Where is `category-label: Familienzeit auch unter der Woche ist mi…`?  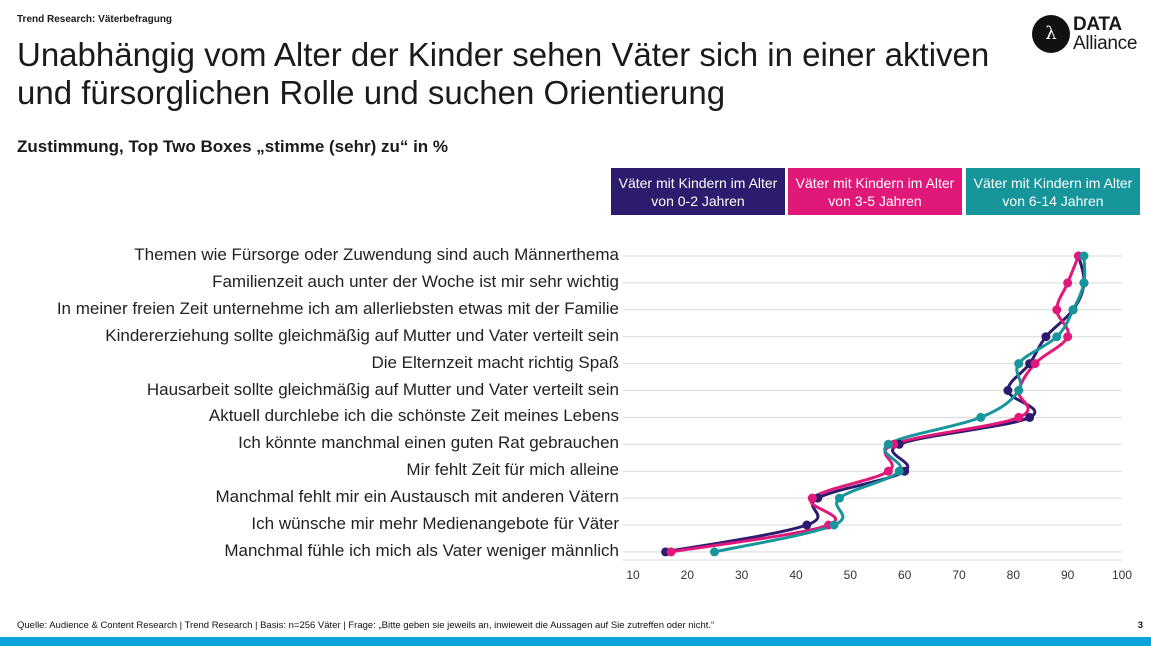
category-label: Familienzeit auch unter der Woche ist mi… is located at coordinates (415, 281).